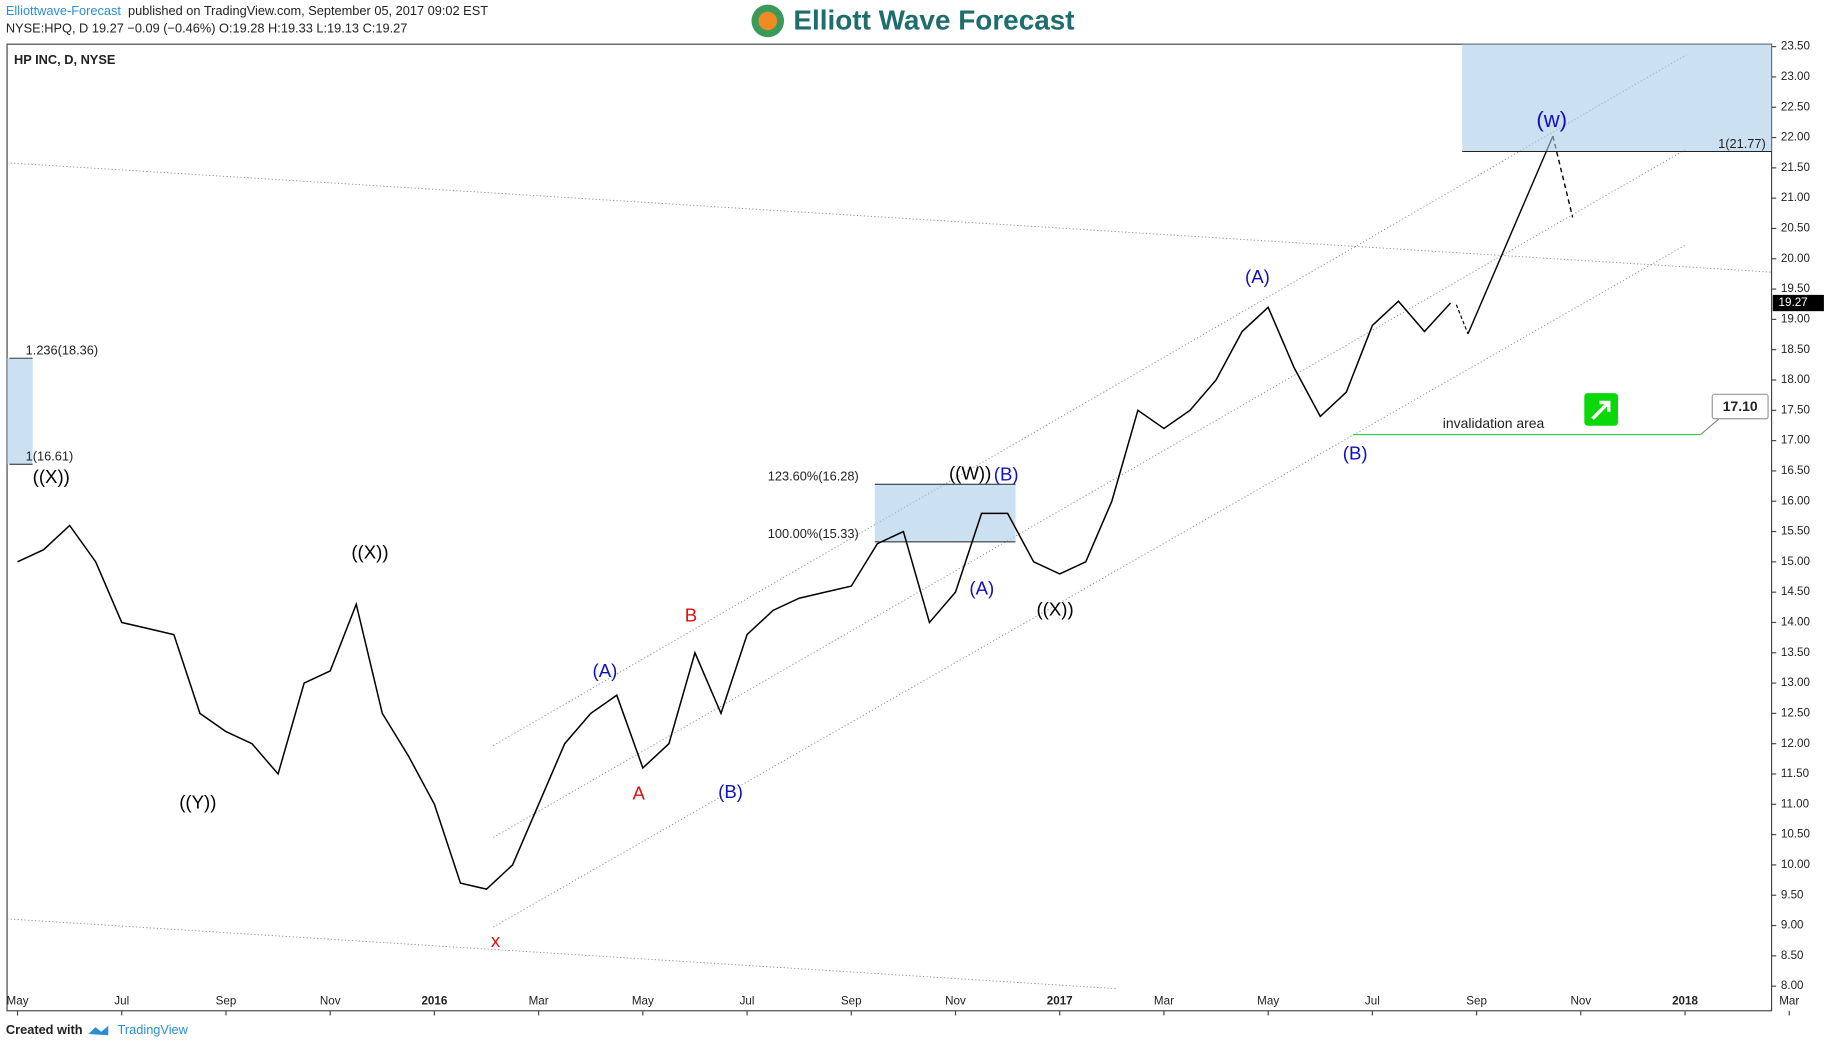  I want to click on fib-label: 1.236(18.36), so click(62, 350).